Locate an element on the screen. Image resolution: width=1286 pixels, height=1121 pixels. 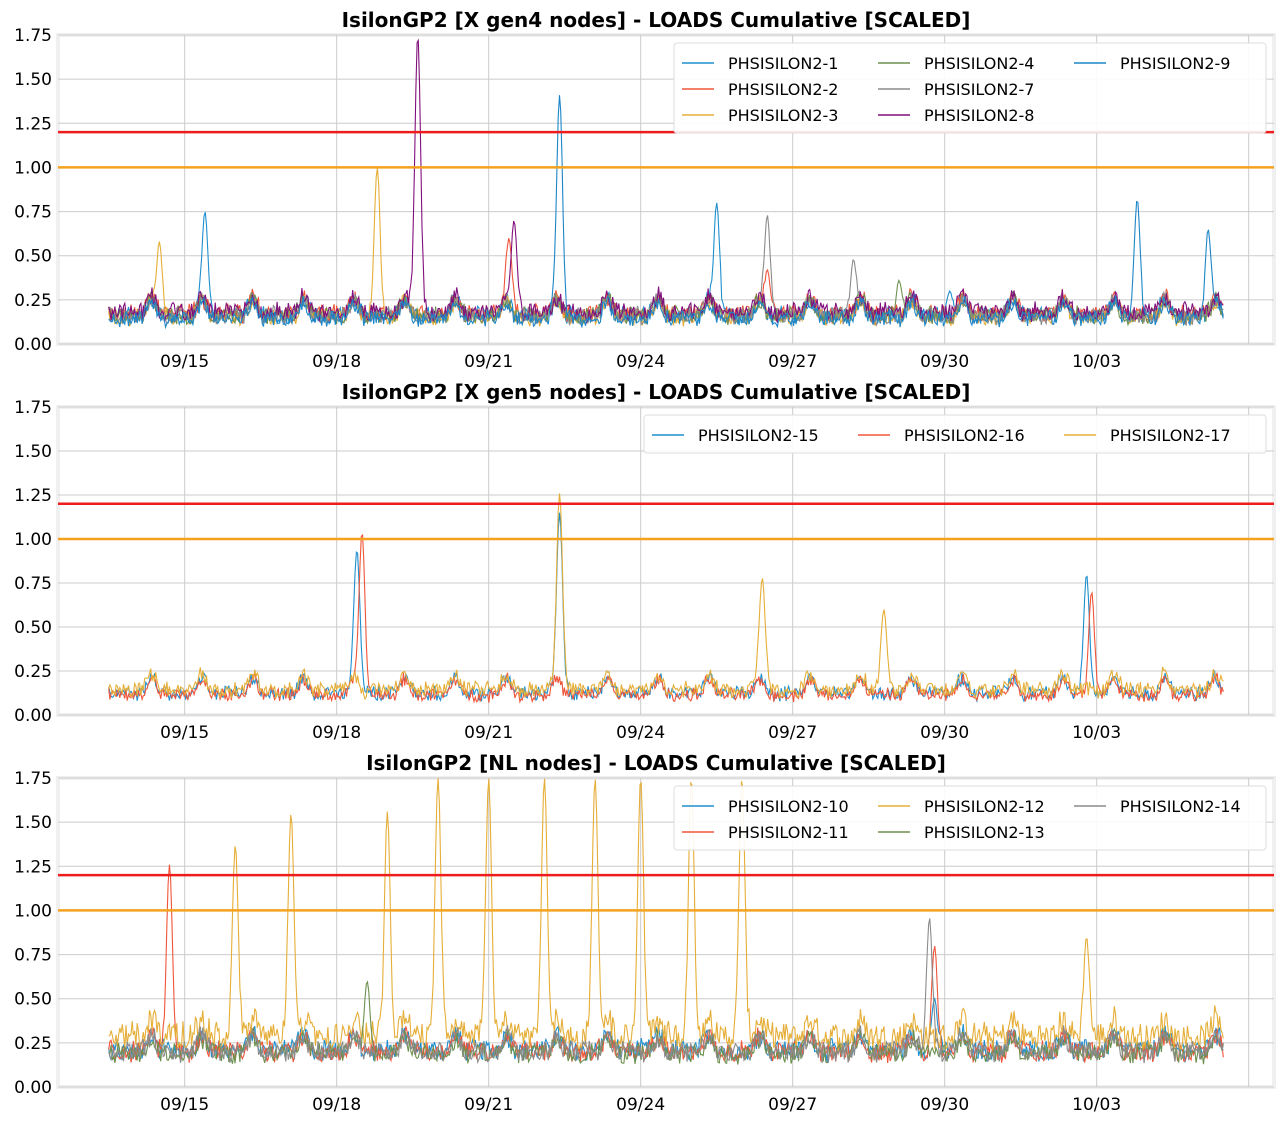
legend-entry: PHSISILON2-4 is located at coordinates (979, 63).